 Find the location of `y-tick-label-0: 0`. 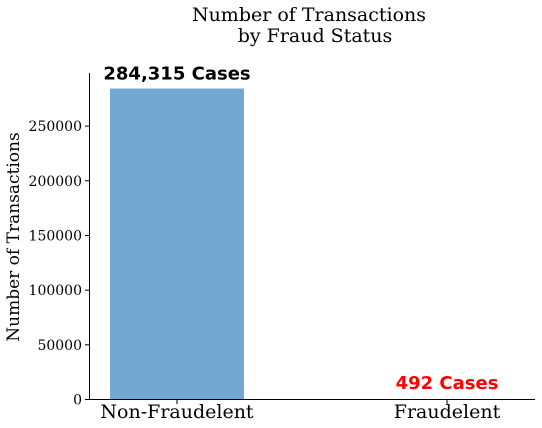

y-tick-label-0: 0 is located at coordinates (77, 401).